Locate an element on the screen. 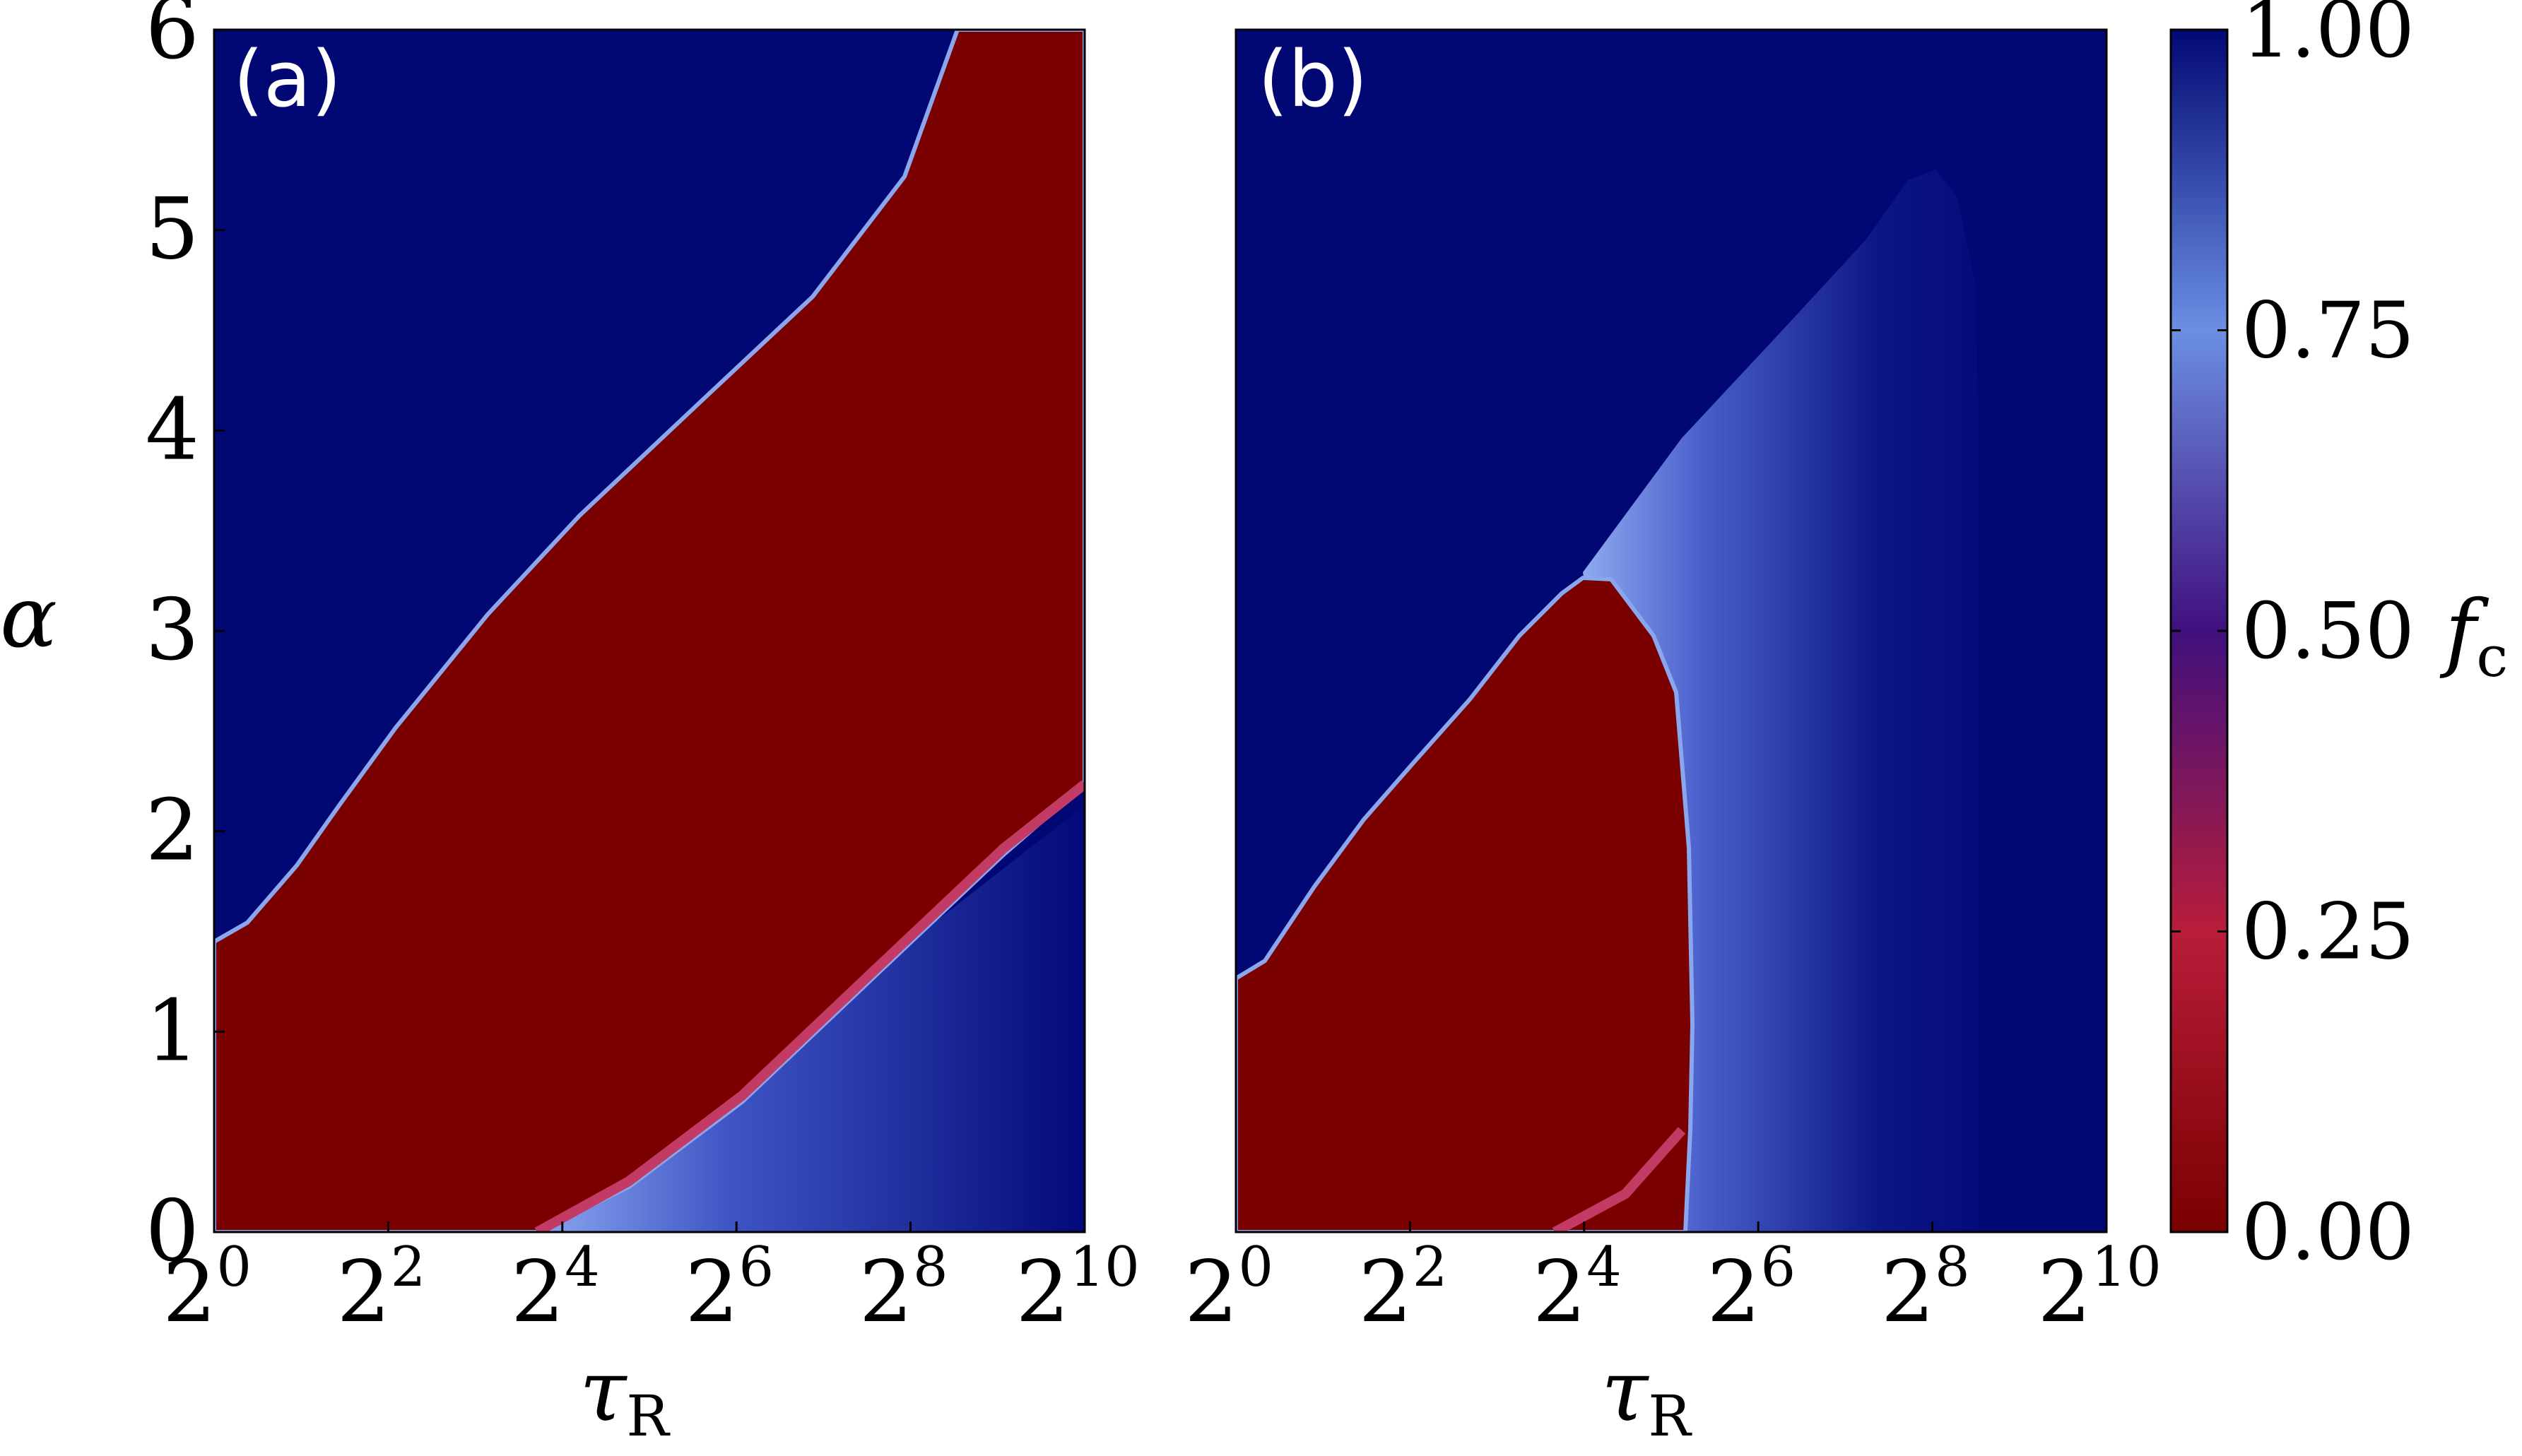 Image resolution: width=2522 pixels, height=1456 pixels. y-tick-label: 6 is located at coordinates (173, 39).